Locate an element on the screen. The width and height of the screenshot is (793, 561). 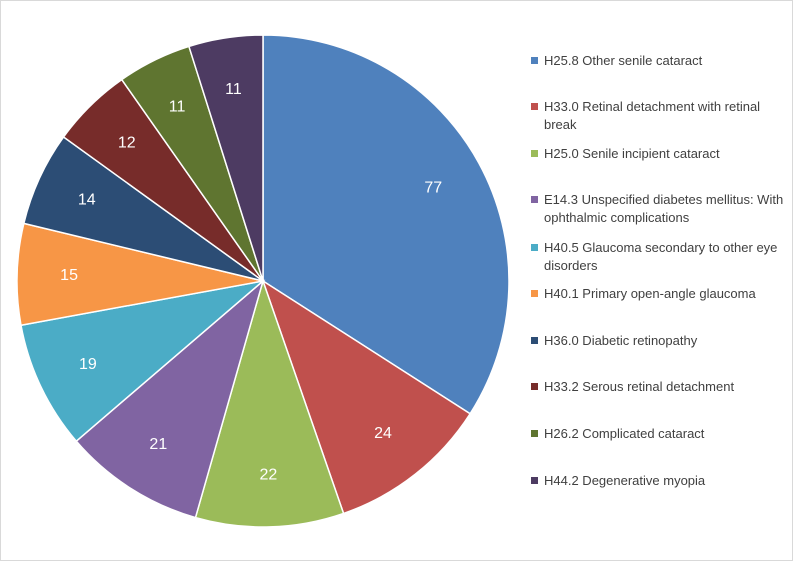
data-label: 24 is located at coordinates (383, 433).